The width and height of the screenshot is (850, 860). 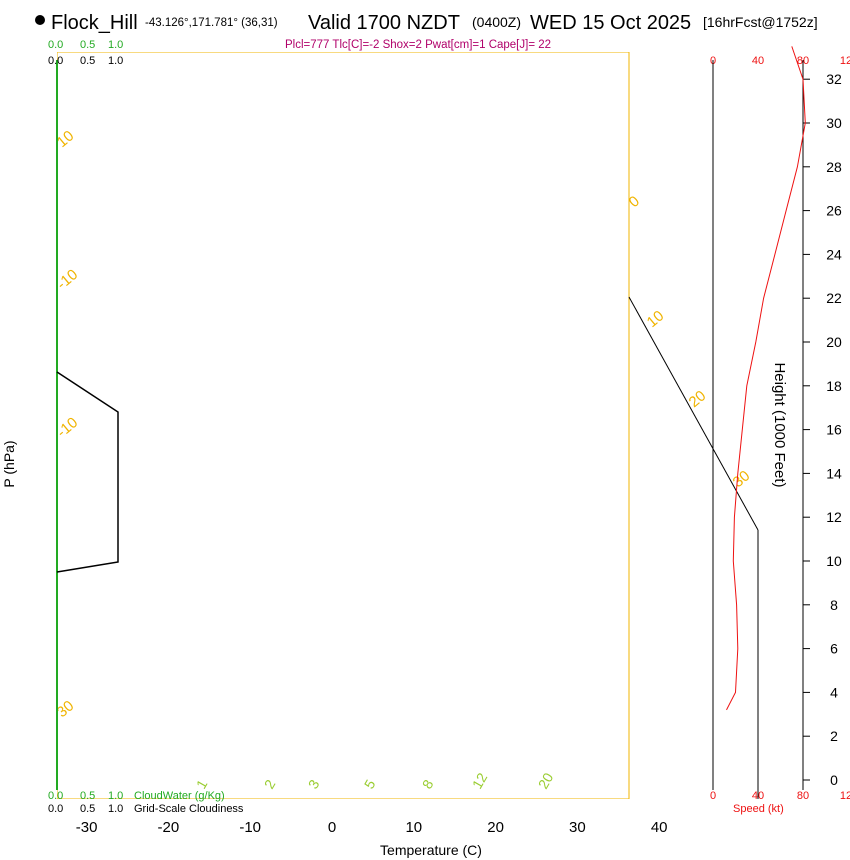 What do you see at coordinates (834, 254) in the screenshot?
I see `height-tick-label: 24` at bounding box center [834, 254].